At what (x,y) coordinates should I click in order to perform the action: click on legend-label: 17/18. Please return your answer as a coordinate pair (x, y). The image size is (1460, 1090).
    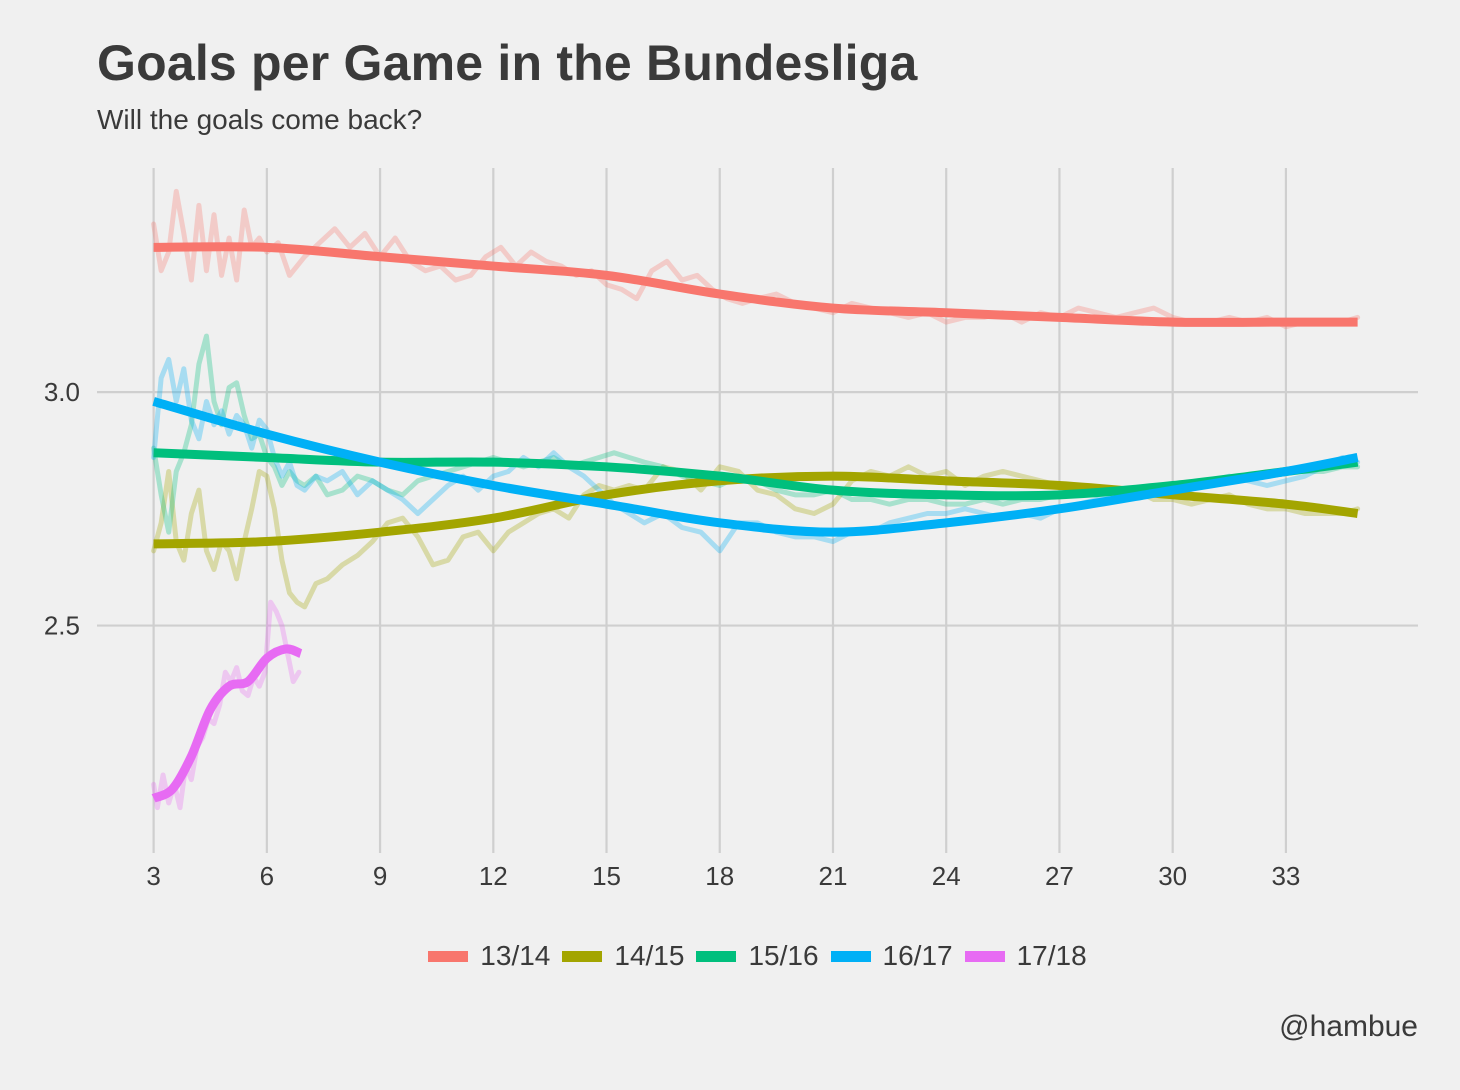
    Looking at the image, I should click on (1051, 955).